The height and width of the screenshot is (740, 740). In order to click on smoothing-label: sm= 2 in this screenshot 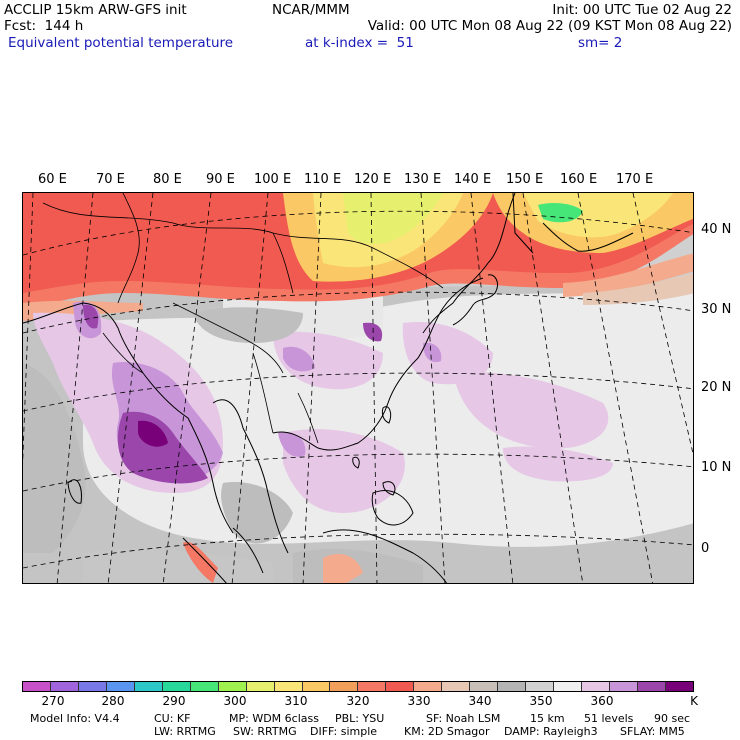, I will do `click(600, 43)`.